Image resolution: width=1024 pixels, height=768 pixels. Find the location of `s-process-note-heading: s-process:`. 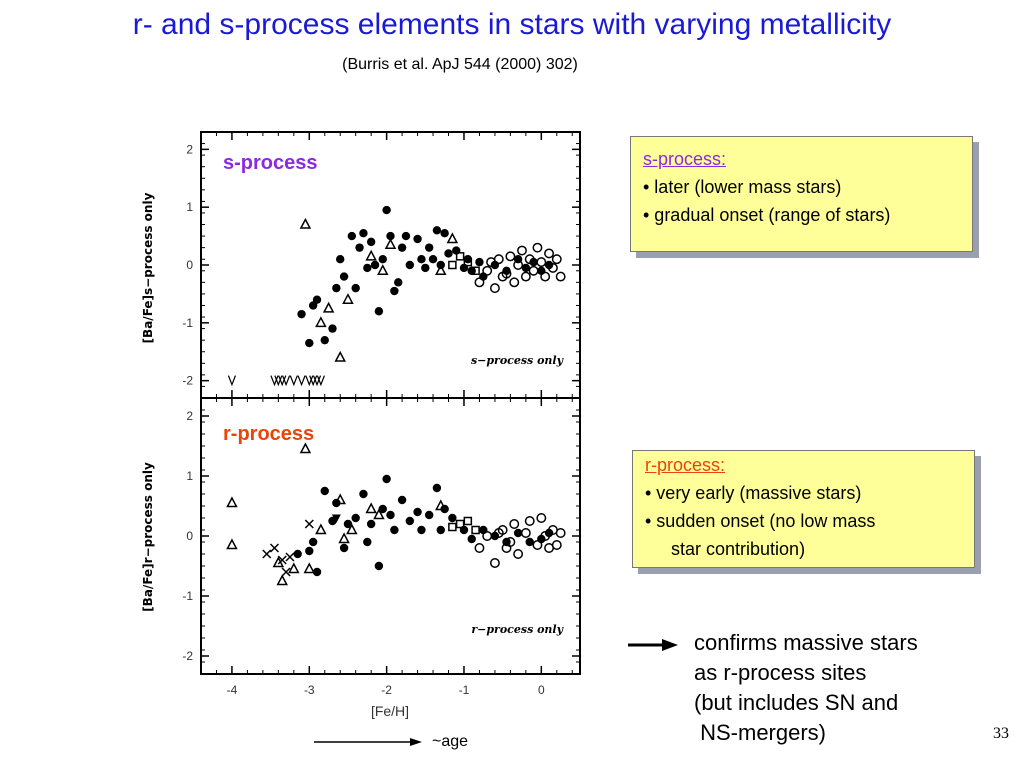

s-process-note-heading: s-process: is located at coordinates (685, 159).